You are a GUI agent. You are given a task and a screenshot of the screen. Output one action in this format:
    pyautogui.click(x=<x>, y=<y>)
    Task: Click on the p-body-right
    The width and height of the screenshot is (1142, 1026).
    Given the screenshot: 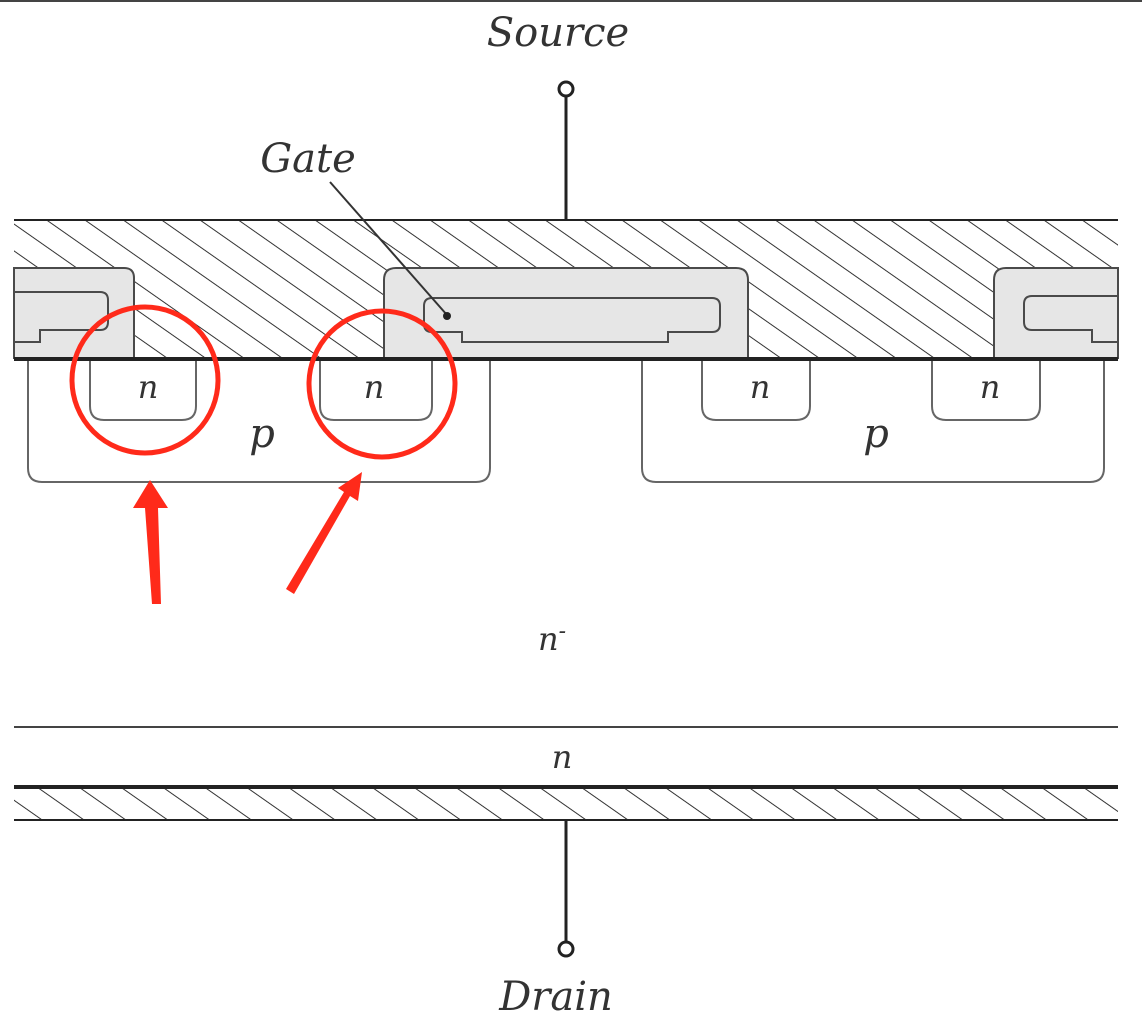 What is the action you would take?
    pyautogui.click(x=873, y=422)
    